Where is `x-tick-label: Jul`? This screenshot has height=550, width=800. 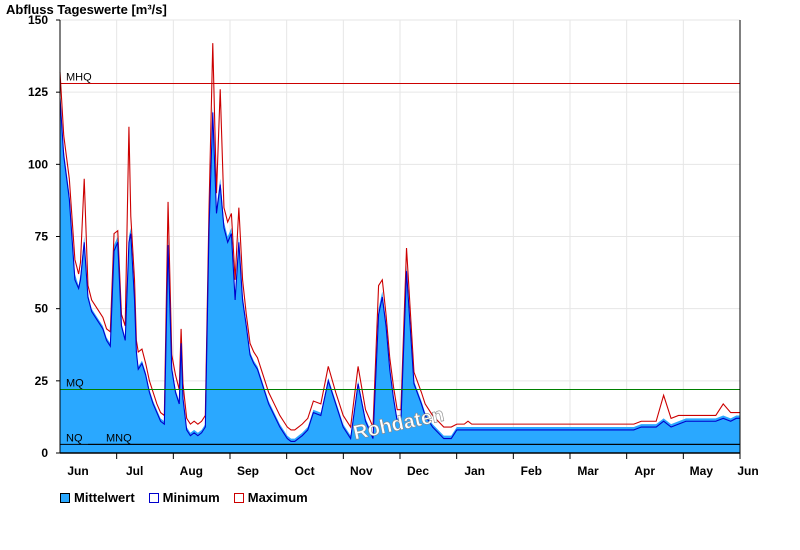 x-tick-label: Jul is located at coordinates (134, 471).